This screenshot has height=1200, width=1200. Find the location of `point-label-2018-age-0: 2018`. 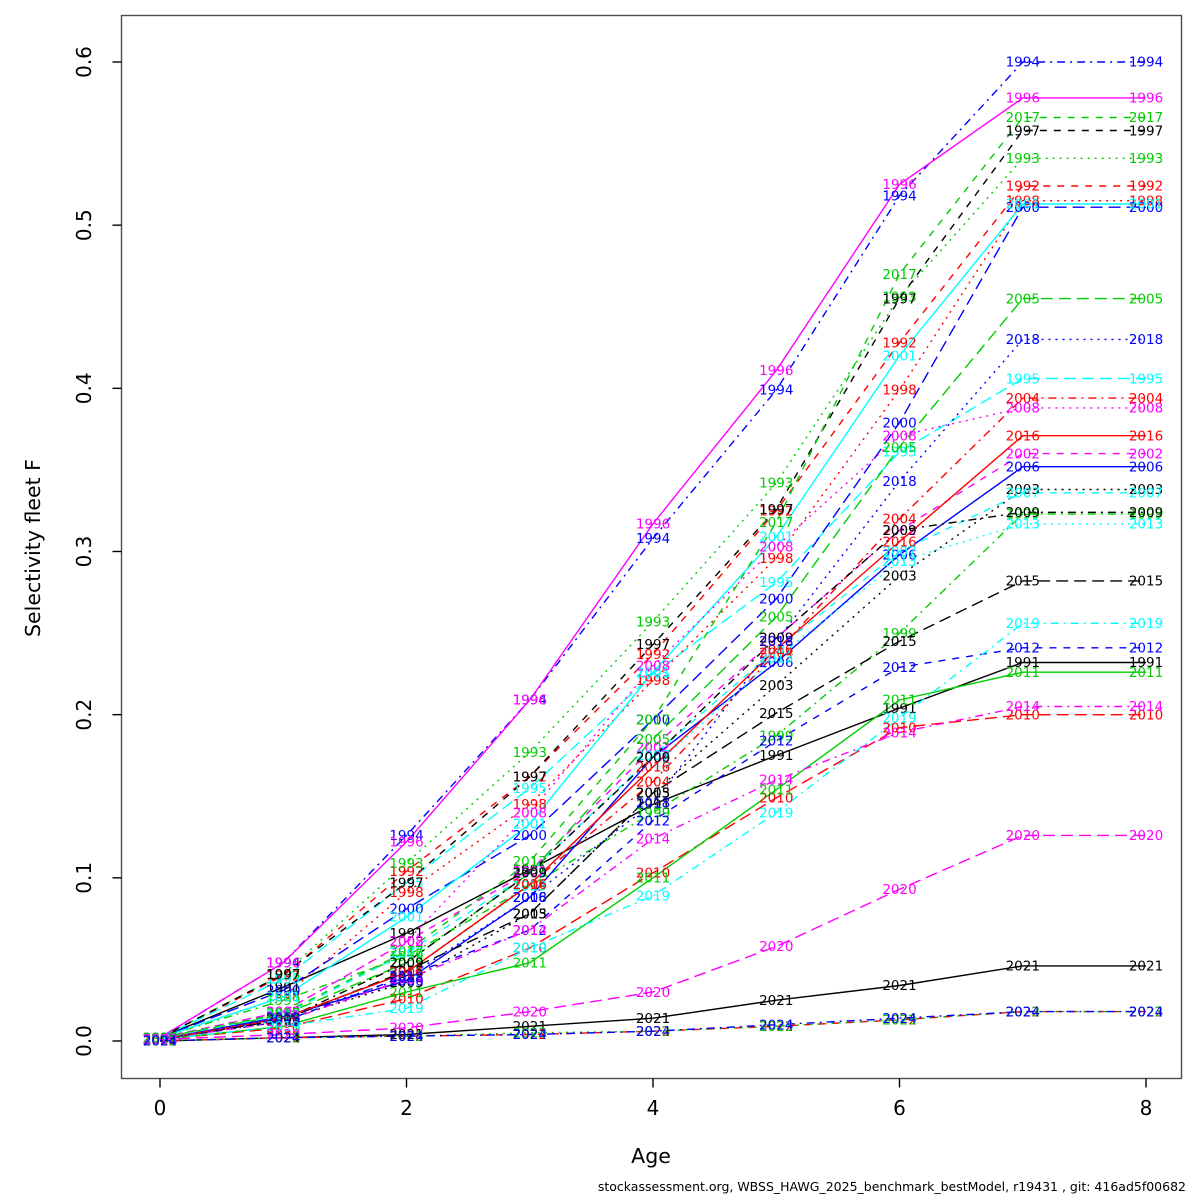

point-label-2018-age-0: 2018 is located at coordinates (160, 1040).